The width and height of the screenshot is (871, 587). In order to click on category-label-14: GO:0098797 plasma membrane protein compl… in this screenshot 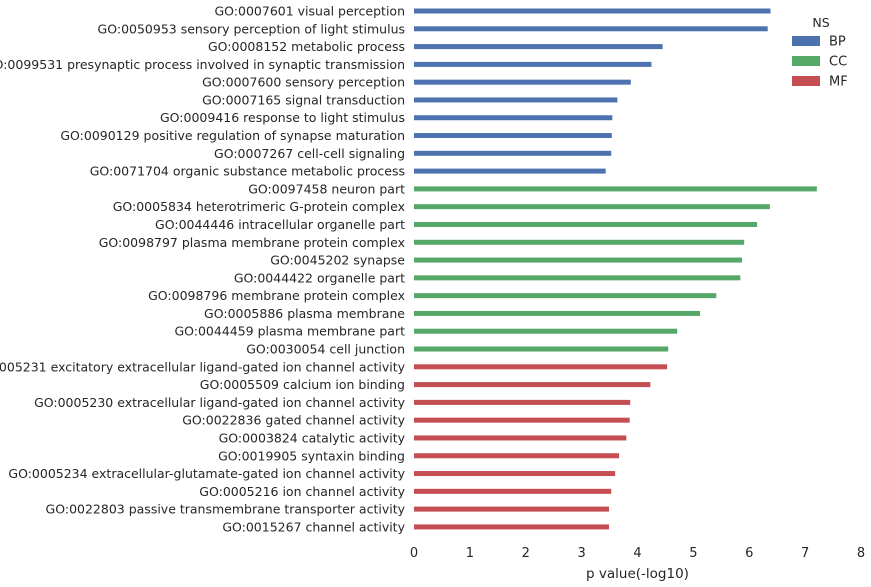, I will do `click(252, 242)`.